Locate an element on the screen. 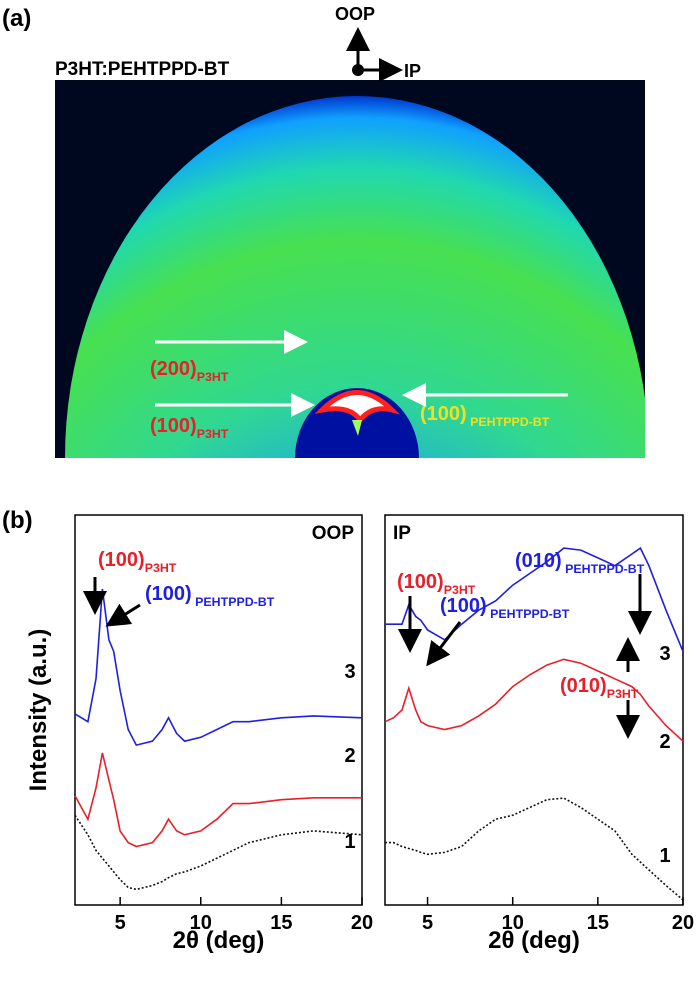  peak-label: (200)P3HT is located at coordinates (189, 371).